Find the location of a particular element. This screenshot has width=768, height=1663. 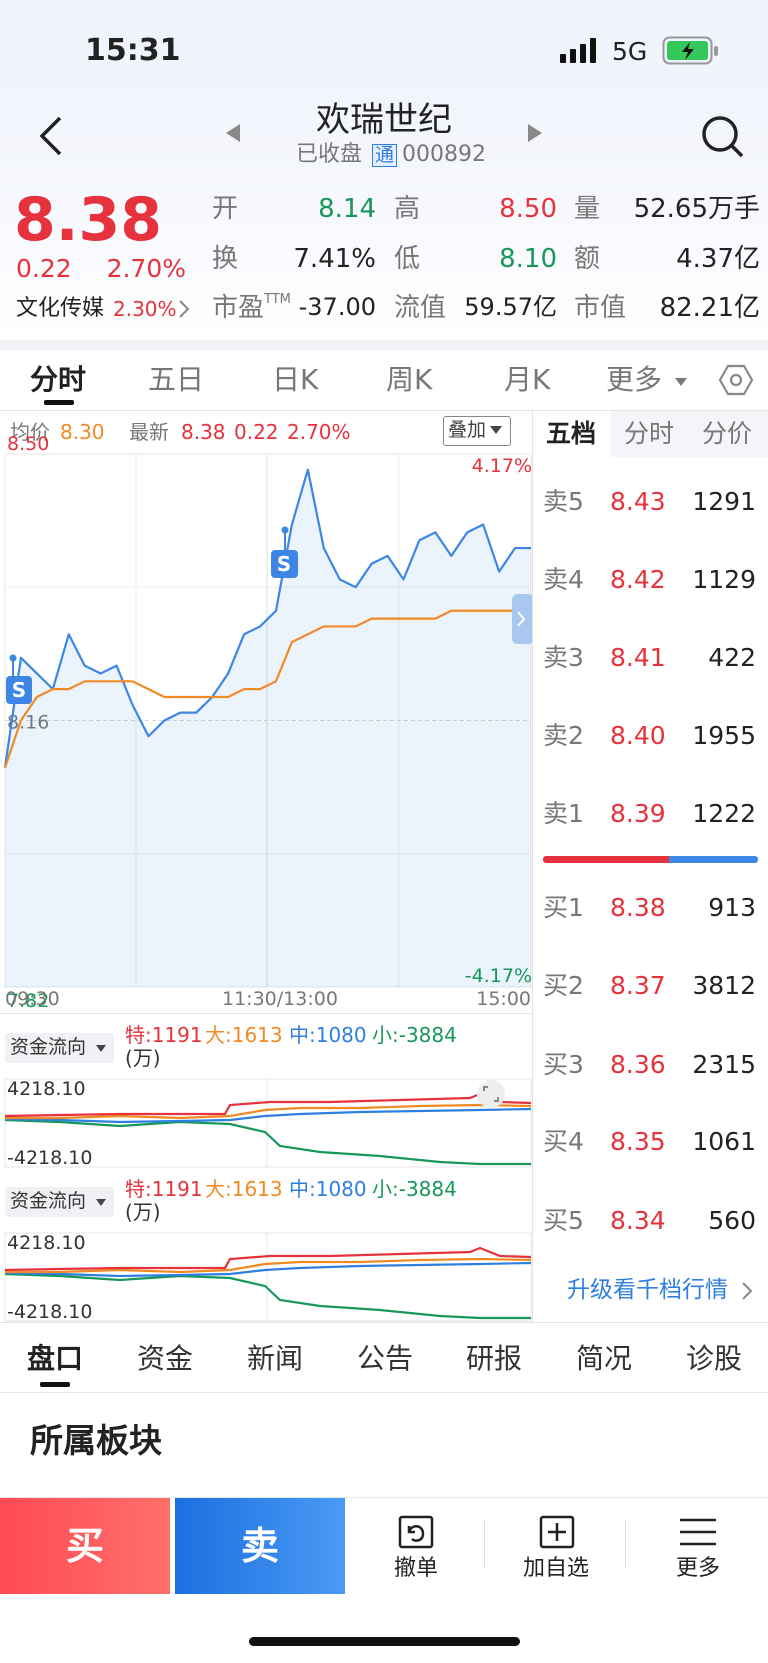

watch-label: 加自选 is located at coordinates (555, 1568).